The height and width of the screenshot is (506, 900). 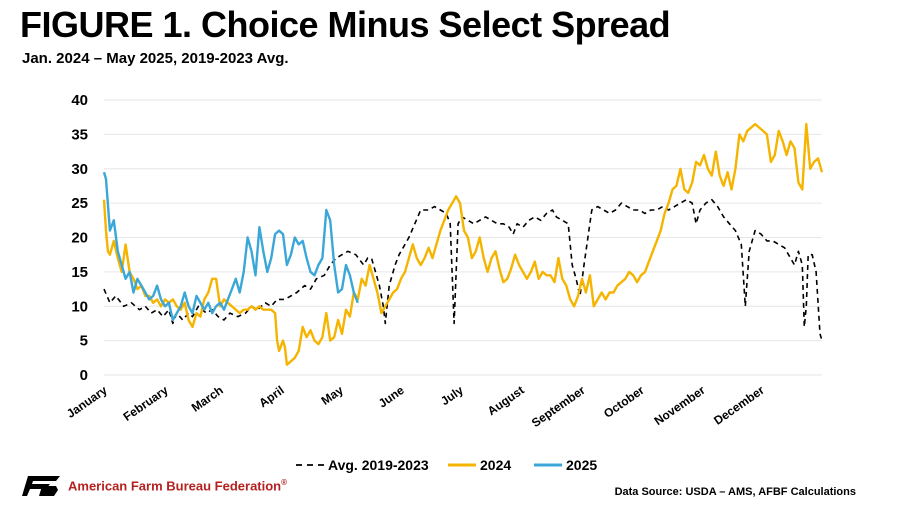 I want to click on fb-logo-icon, so click(x=41, y=486).